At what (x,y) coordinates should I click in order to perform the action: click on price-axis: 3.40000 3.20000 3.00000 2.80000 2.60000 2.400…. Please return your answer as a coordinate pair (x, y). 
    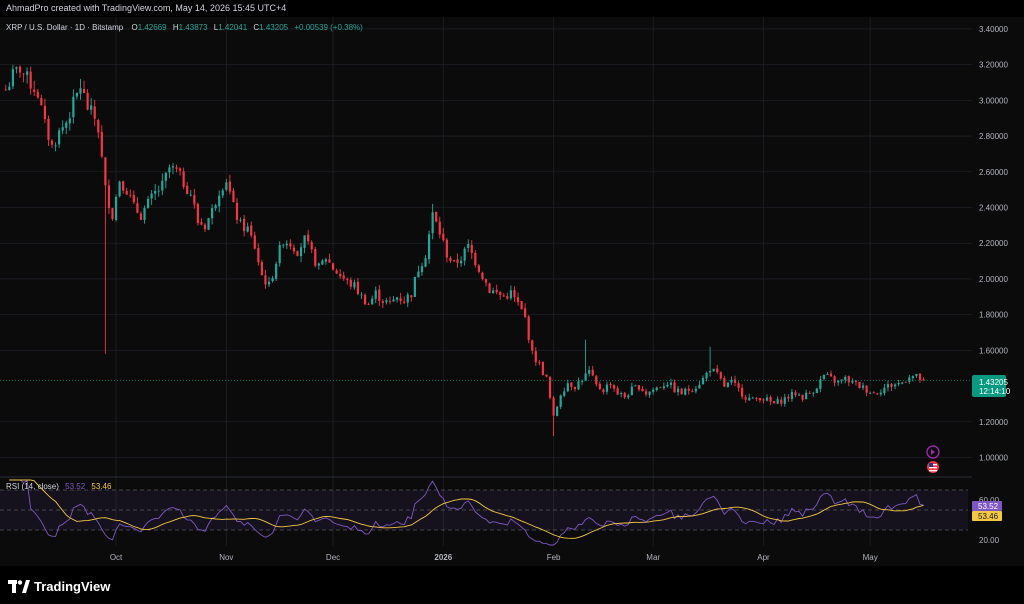
    Looking at the image, I should click on (993, 285).